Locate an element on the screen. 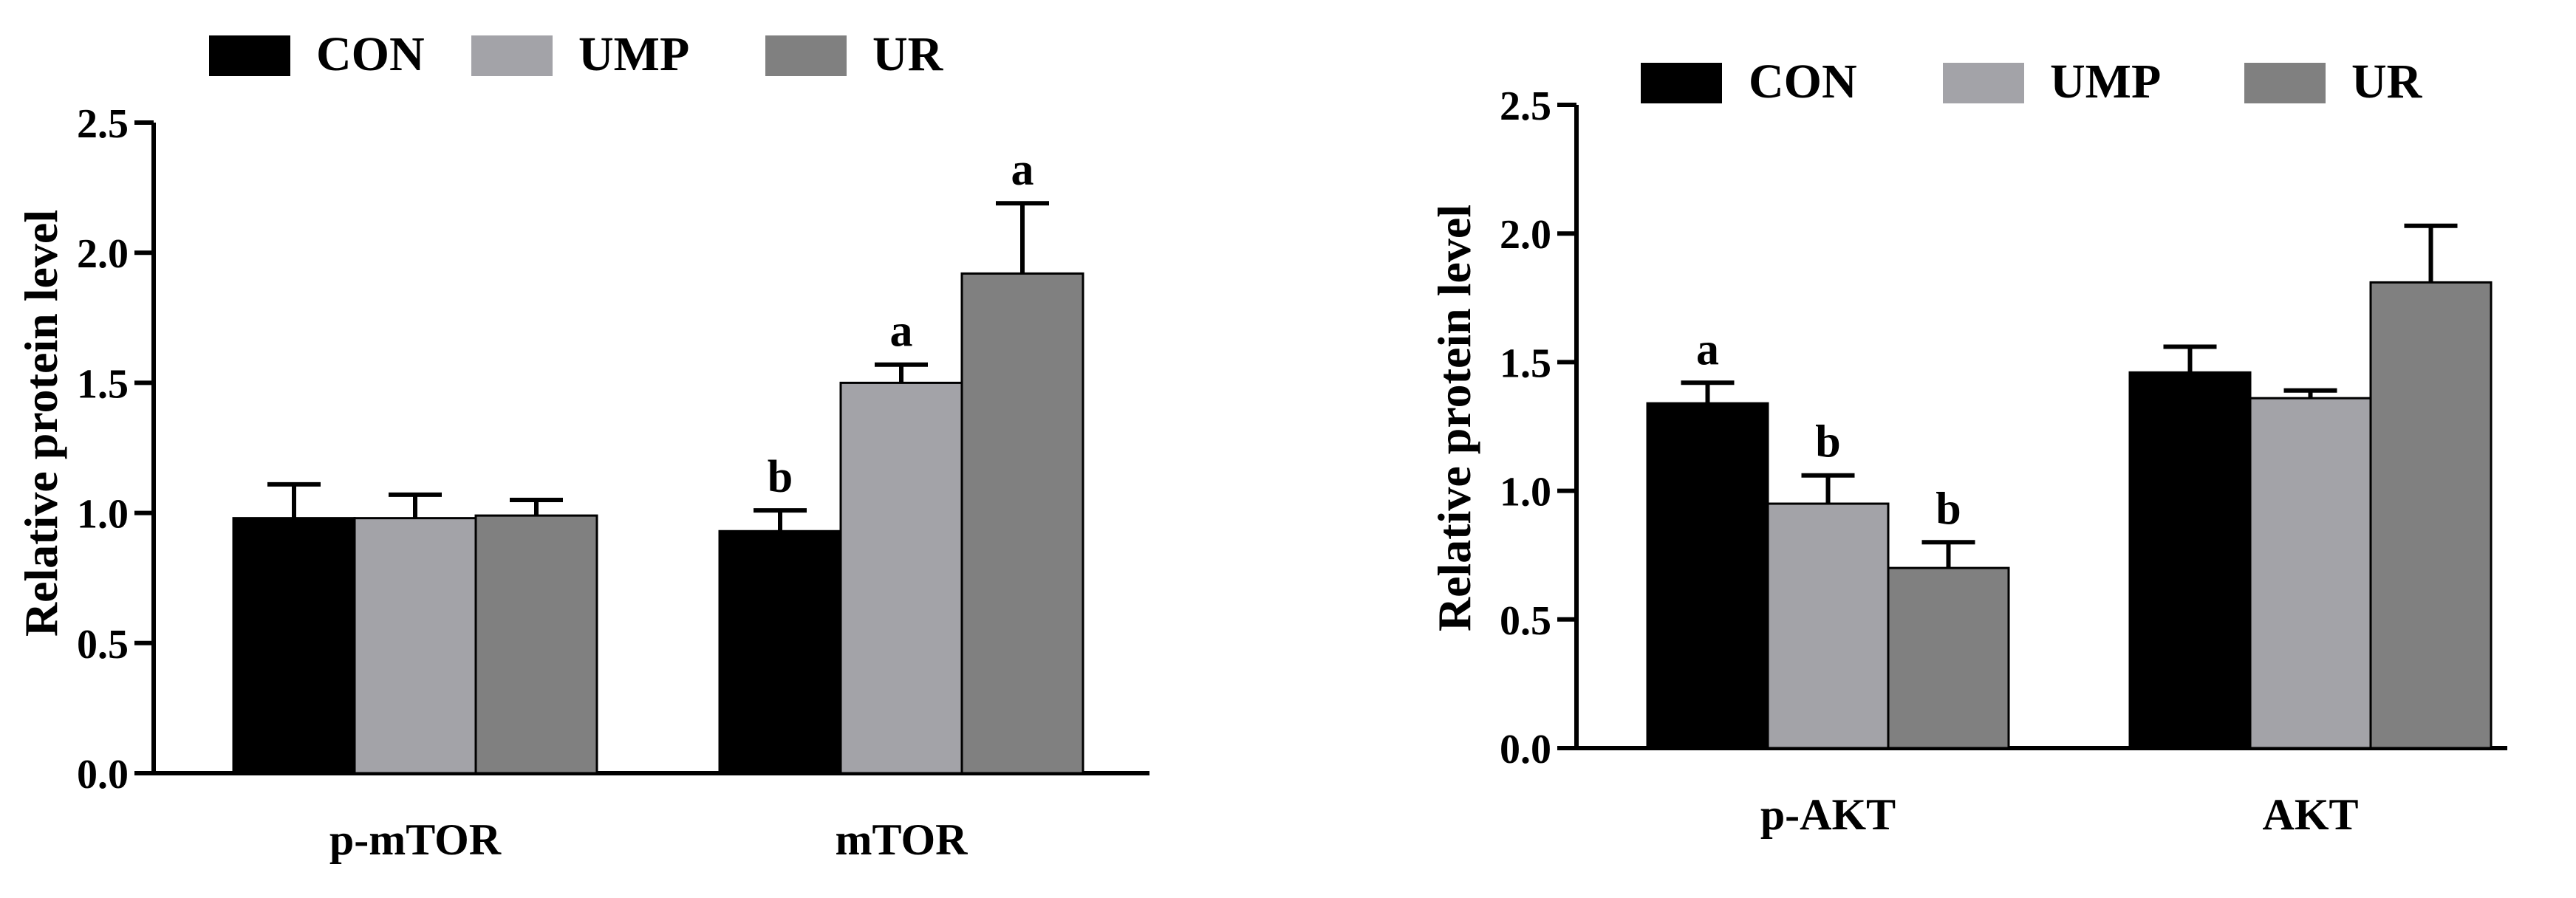 Image resolution: width=2576 pixels, height=898 pixels. legend-akt: CON UMP UR is located at coordinates (2032, 82).